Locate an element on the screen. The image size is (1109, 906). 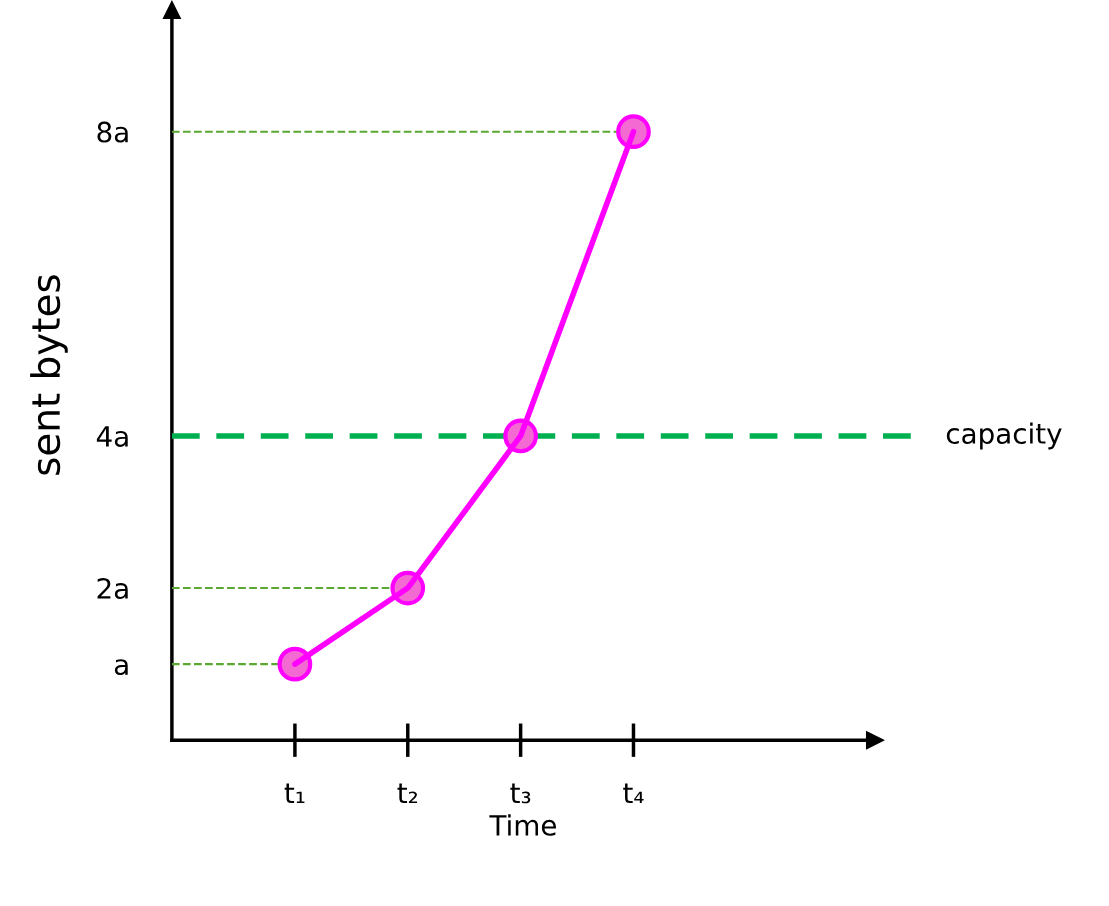
y-tick-label: 8a is located at coordinates (112, 132).